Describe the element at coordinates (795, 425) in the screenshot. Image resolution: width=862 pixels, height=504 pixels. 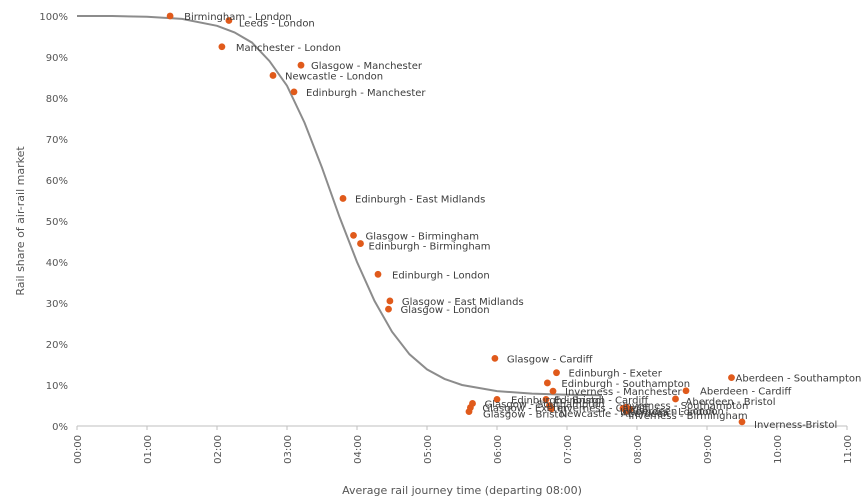
I see `data-point-label: Inverness-Bristol` at that location.